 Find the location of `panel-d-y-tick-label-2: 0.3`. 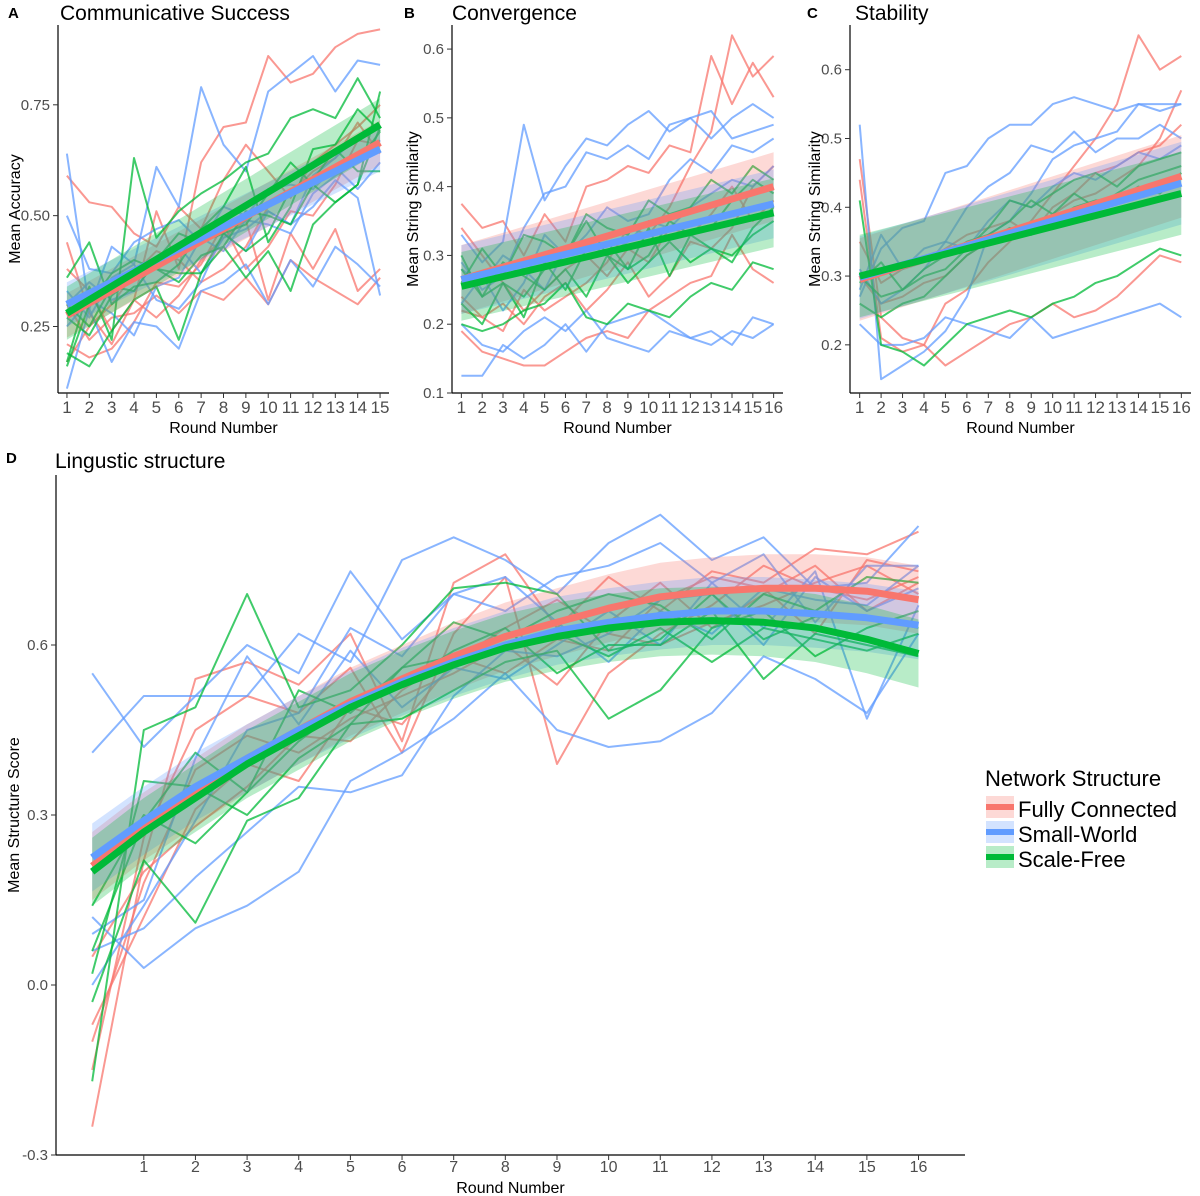

panel-d-y-tick-label-2: 0.3 is located at coordinates (37, 815).